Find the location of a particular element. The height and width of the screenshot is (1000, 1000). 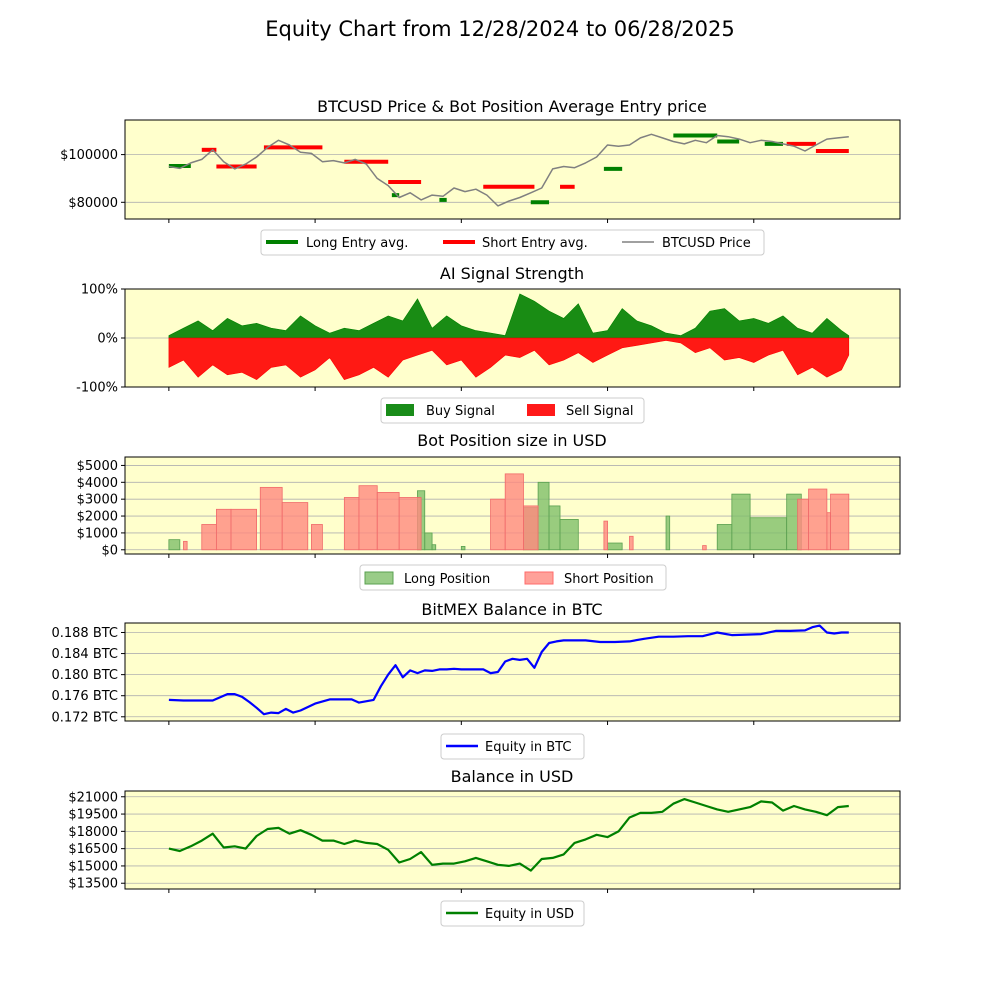

sell-signal-legend-swatch is located at coordinates (541, 410).